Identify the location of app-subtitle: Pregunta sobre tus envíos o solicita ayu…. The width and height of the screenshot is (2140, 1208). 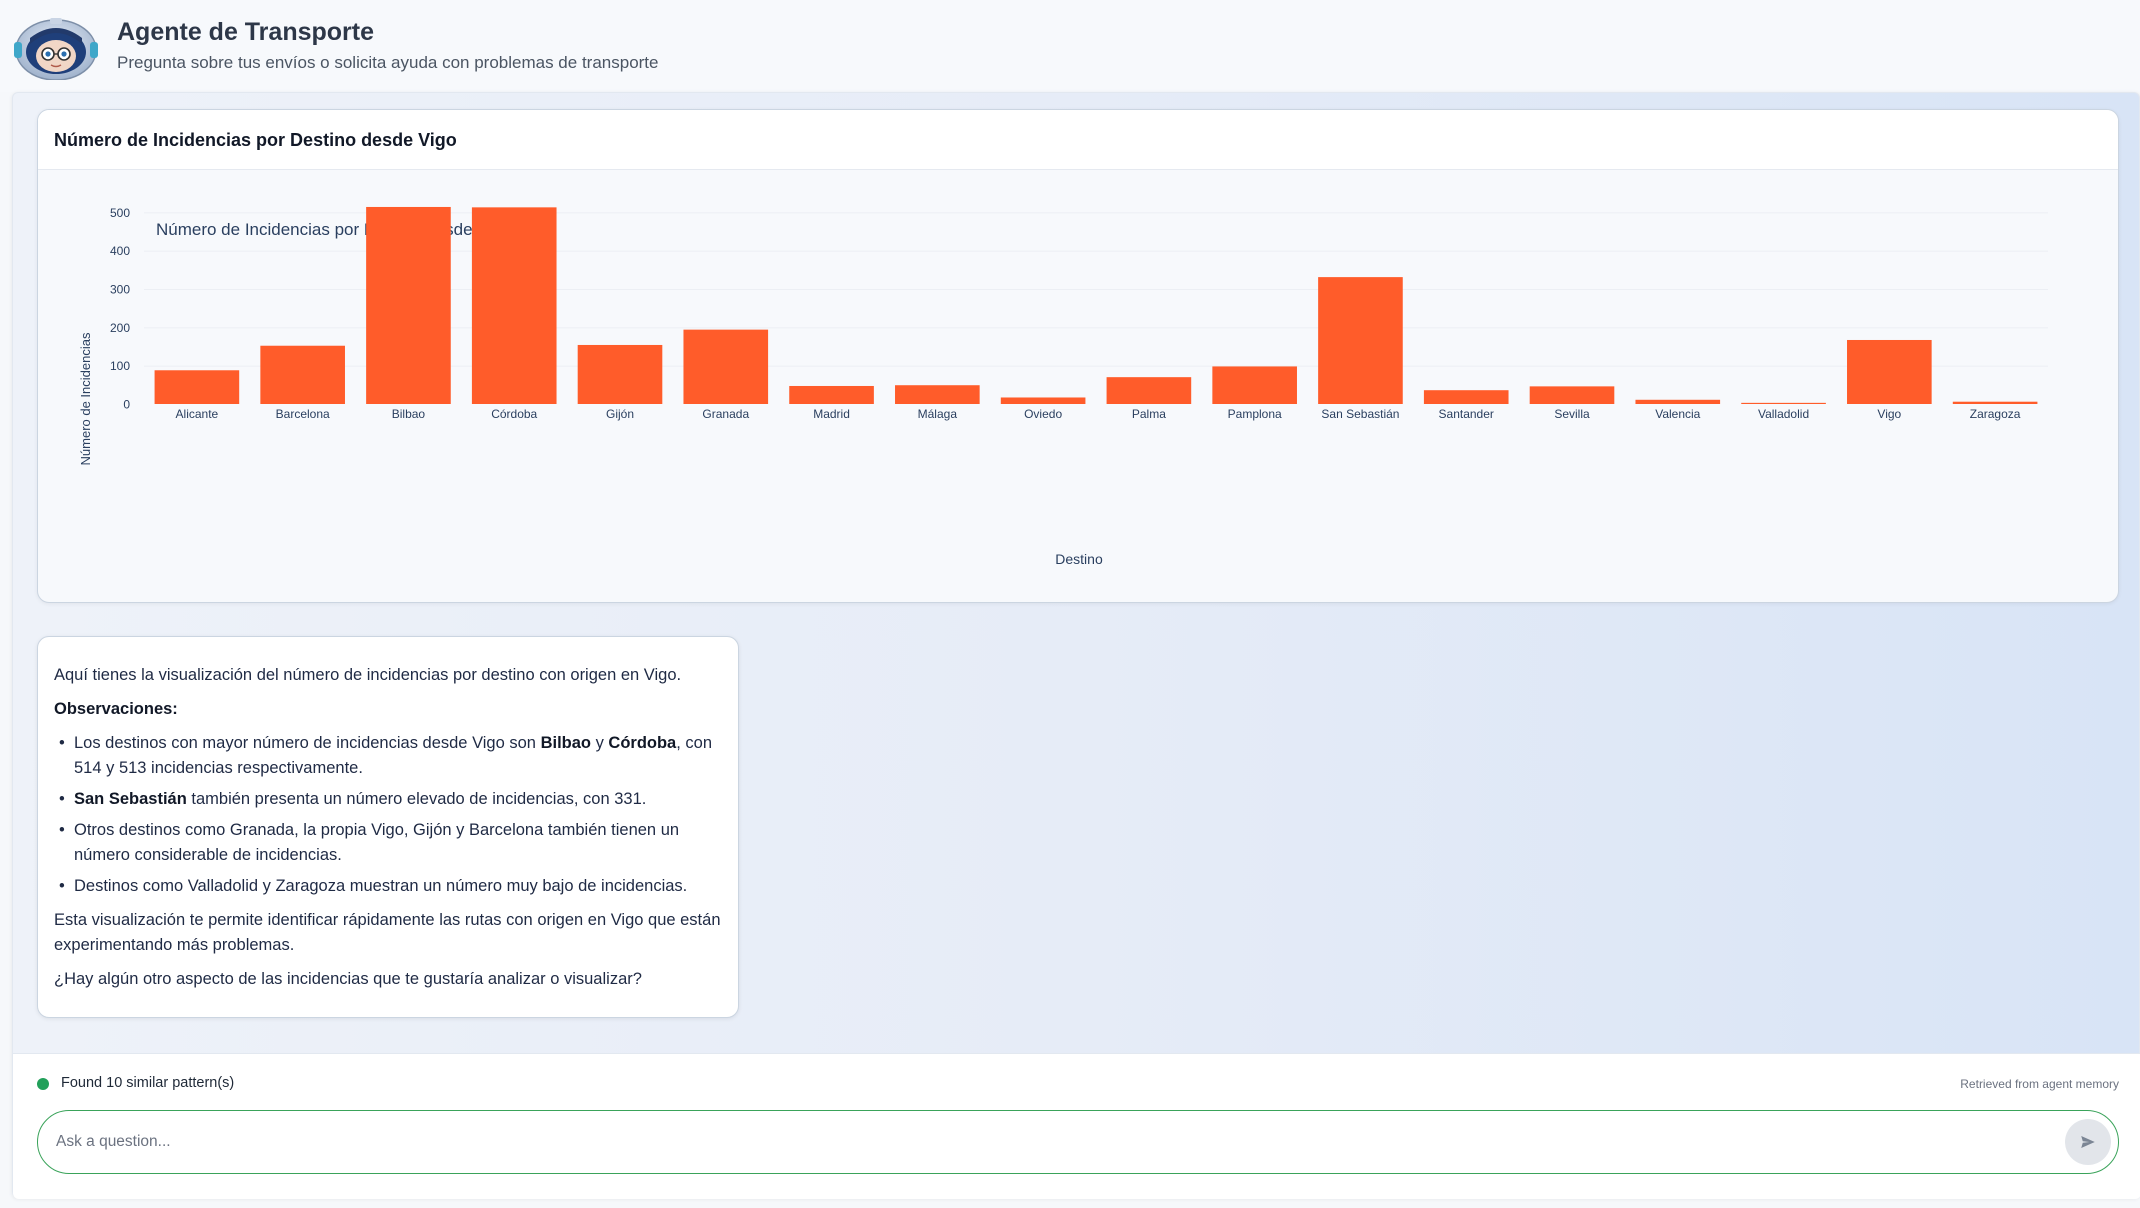
(388, 62).